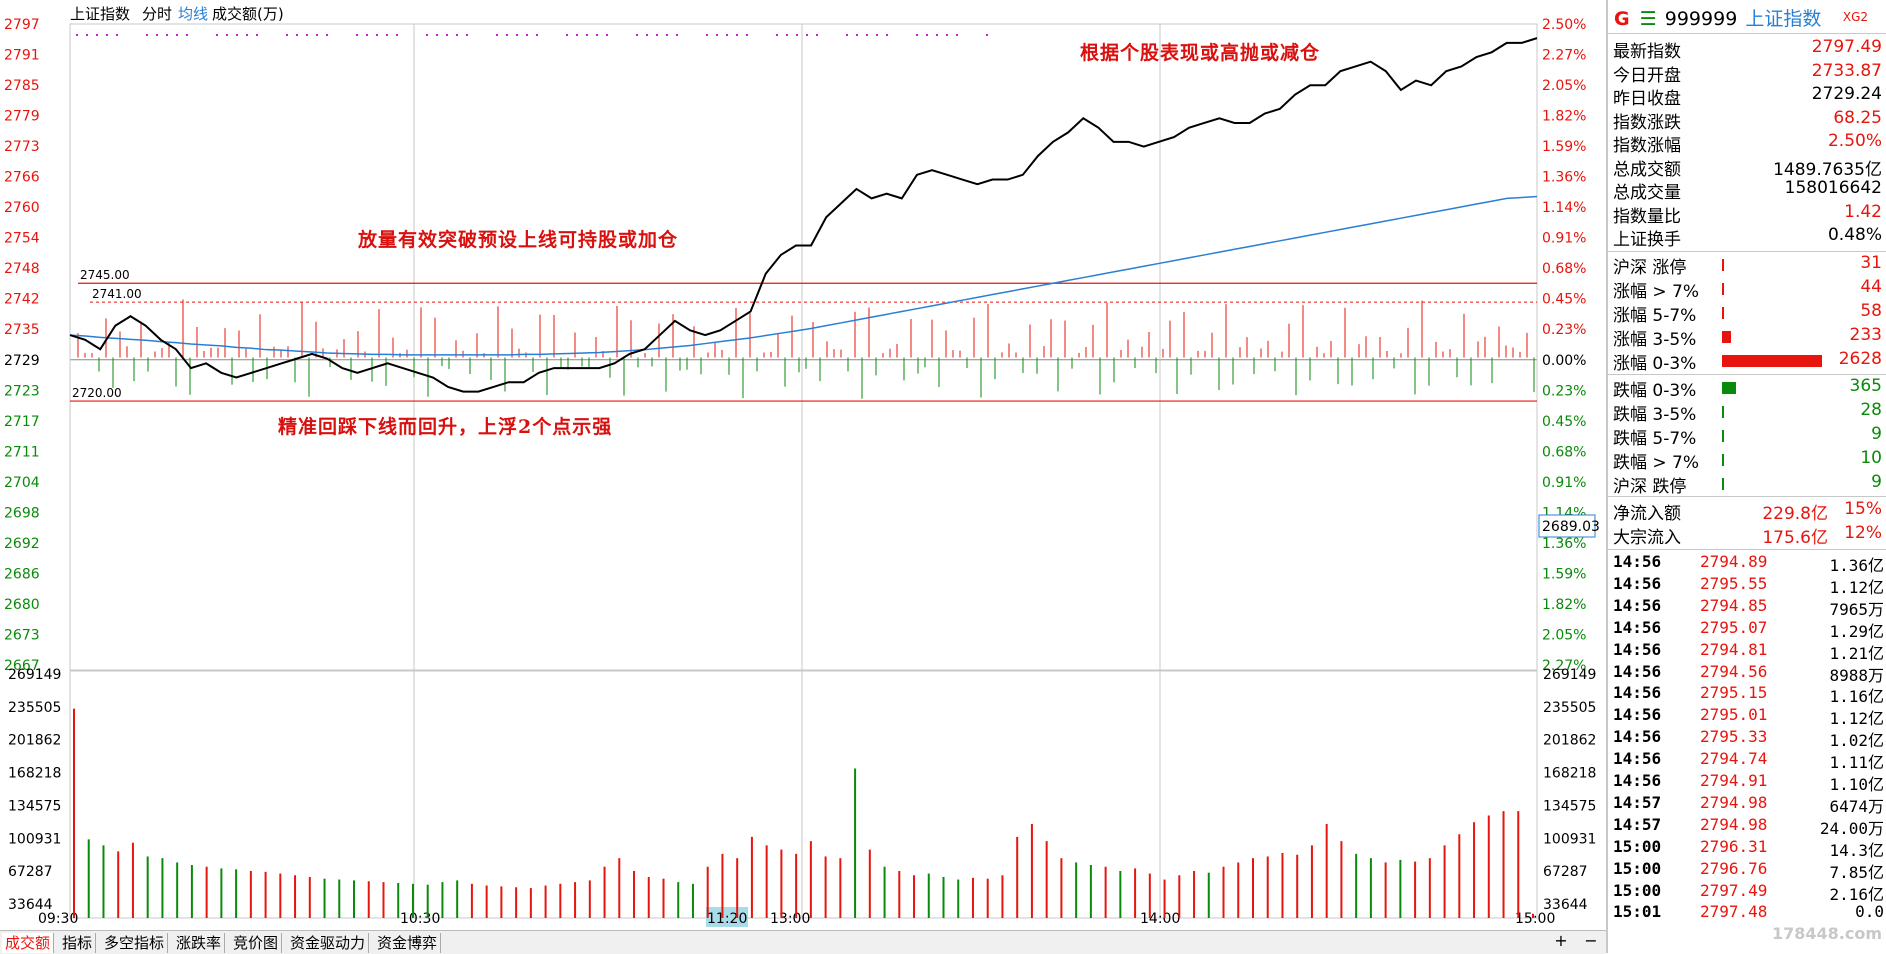 Image resolution: width=1886 pixels, height=954 pixels. Describe the element at coordinates (1734, 737) in the screenshot. I see `tick-price: 2795.33` at that location.